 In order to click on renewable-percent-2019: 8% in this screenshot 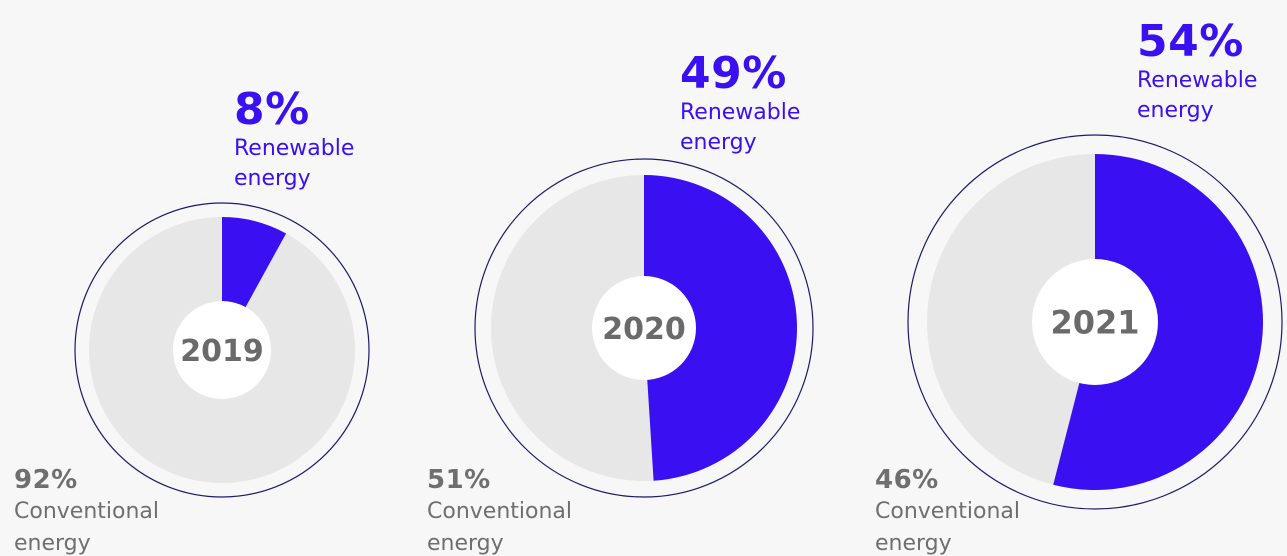, I will do `click(272, 109)`.